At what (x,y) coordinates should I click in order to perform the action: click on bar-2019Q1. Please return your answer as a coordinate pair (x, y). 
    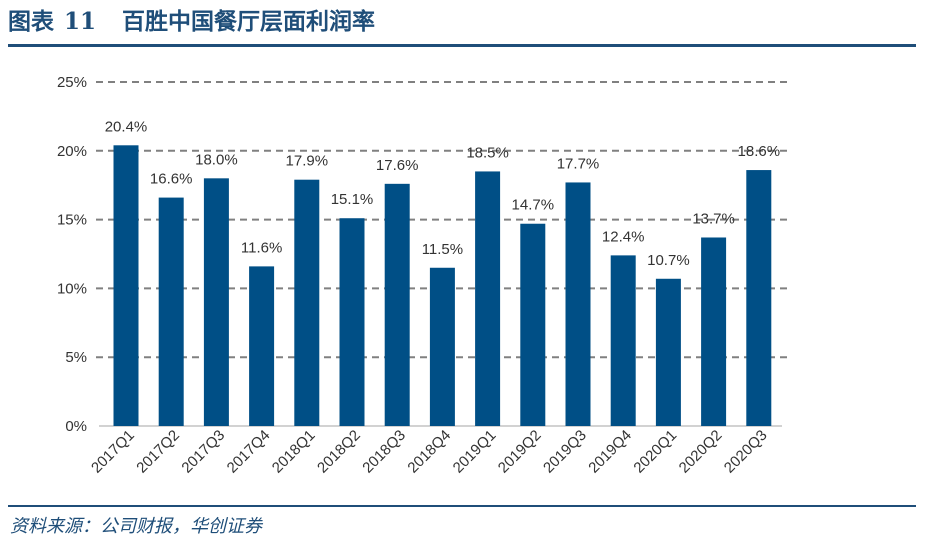
    Looking at the image, I should click on (488, 298).